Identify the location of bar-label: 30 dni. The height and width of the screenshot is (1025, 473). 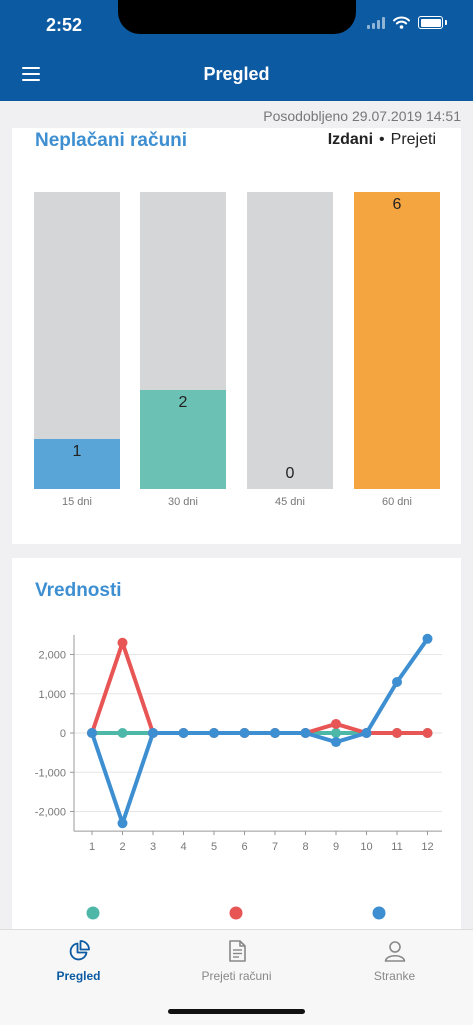
(183, 502).